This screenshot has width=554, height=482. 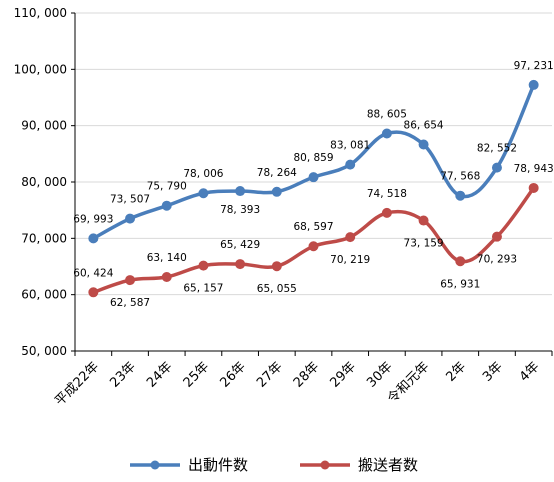 I want to click on y-tick-label: 80, 000, so click(x=44, y=182).